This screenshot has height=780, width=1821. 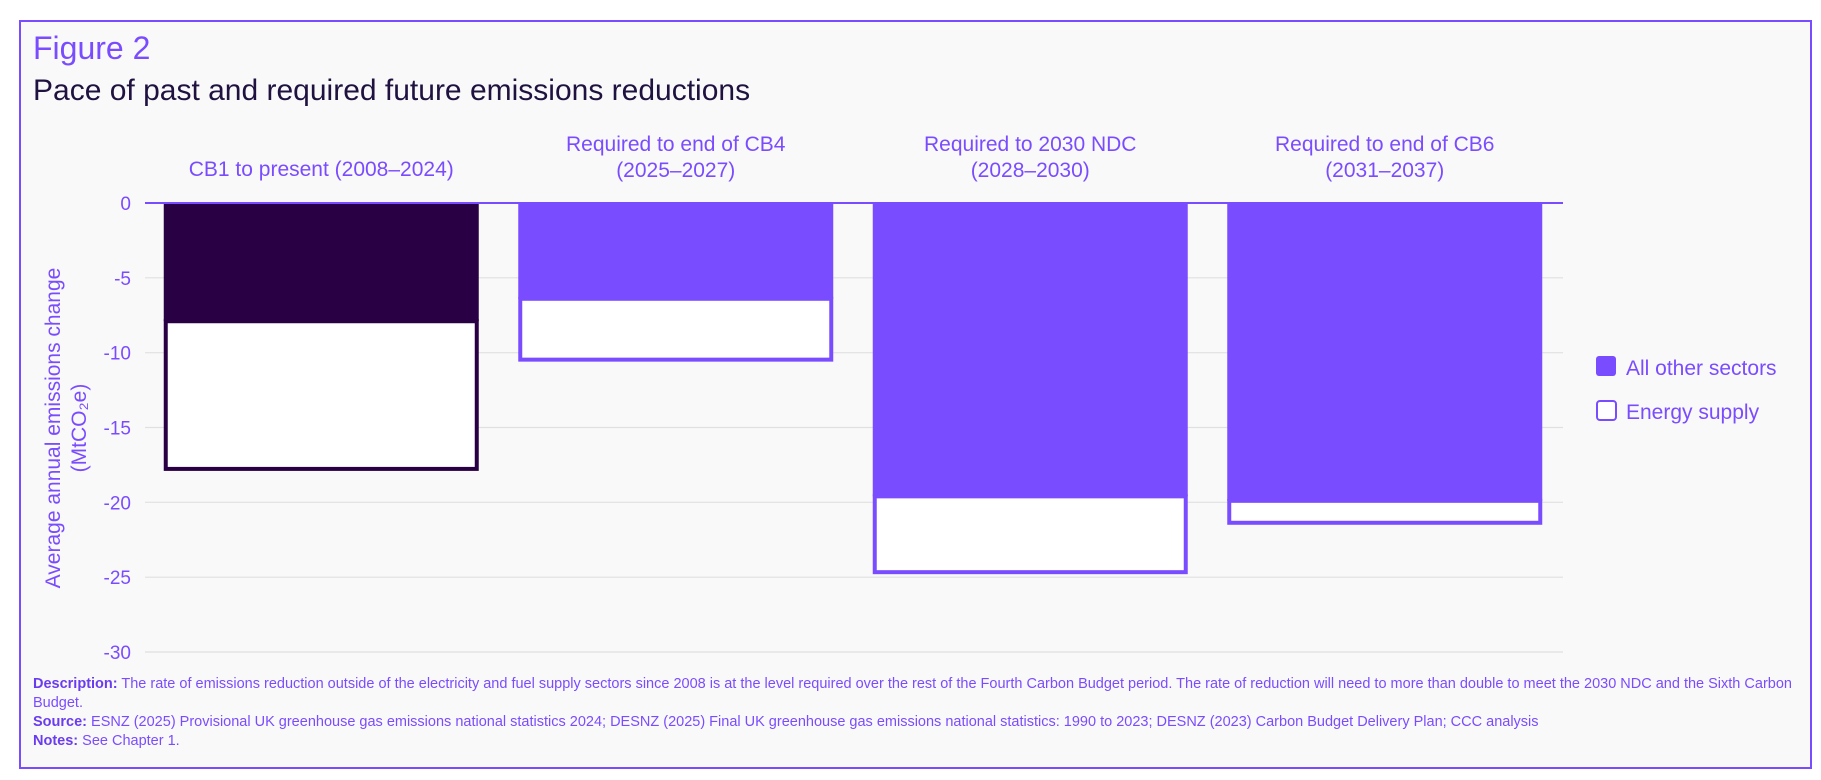 What do you see at coordinates (92, 48) in the screenshot?
I see `figure-label: Figure 2` at bounding box center [92, 48].